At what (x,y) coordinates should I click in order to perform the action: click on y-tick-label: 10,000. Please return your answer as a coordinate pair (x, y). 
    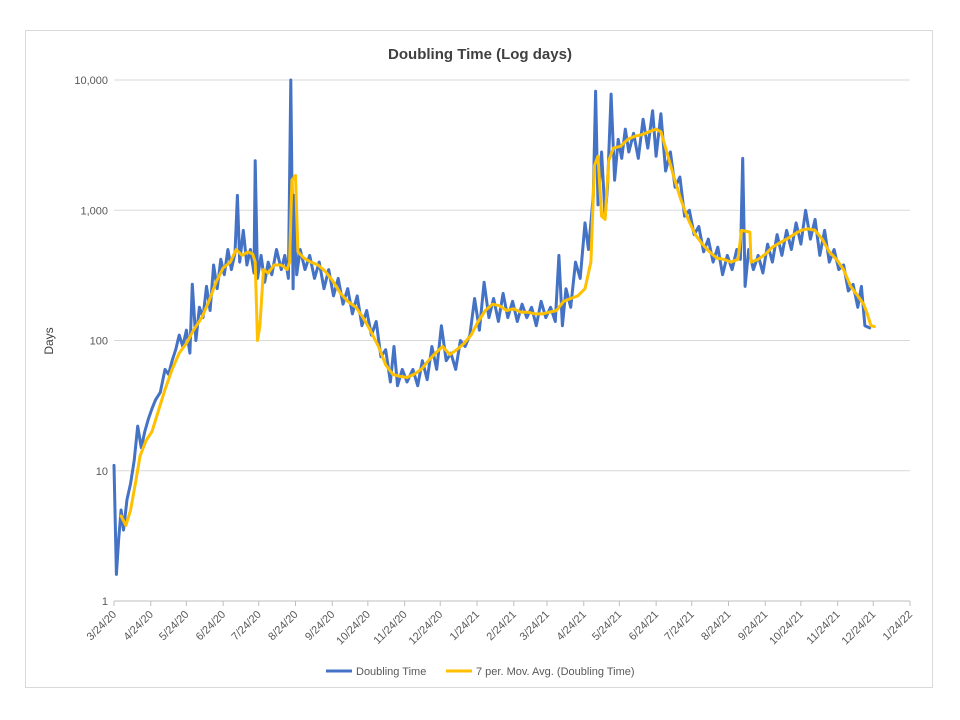
    Looking at the image, I should click on (91, 81).